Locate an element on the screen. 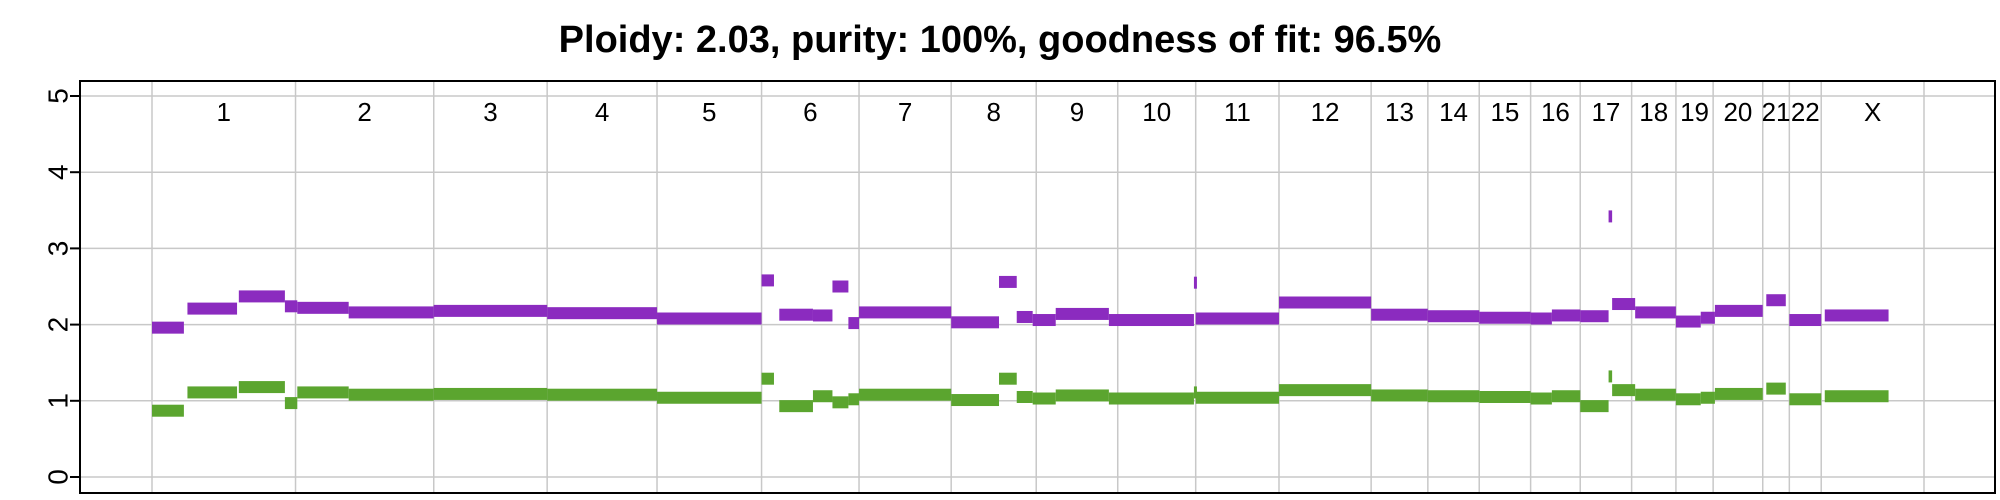 The width and height of the screenshot is (2000, 500). chromosome-label-X: X is located at coordinates (1872, 112).